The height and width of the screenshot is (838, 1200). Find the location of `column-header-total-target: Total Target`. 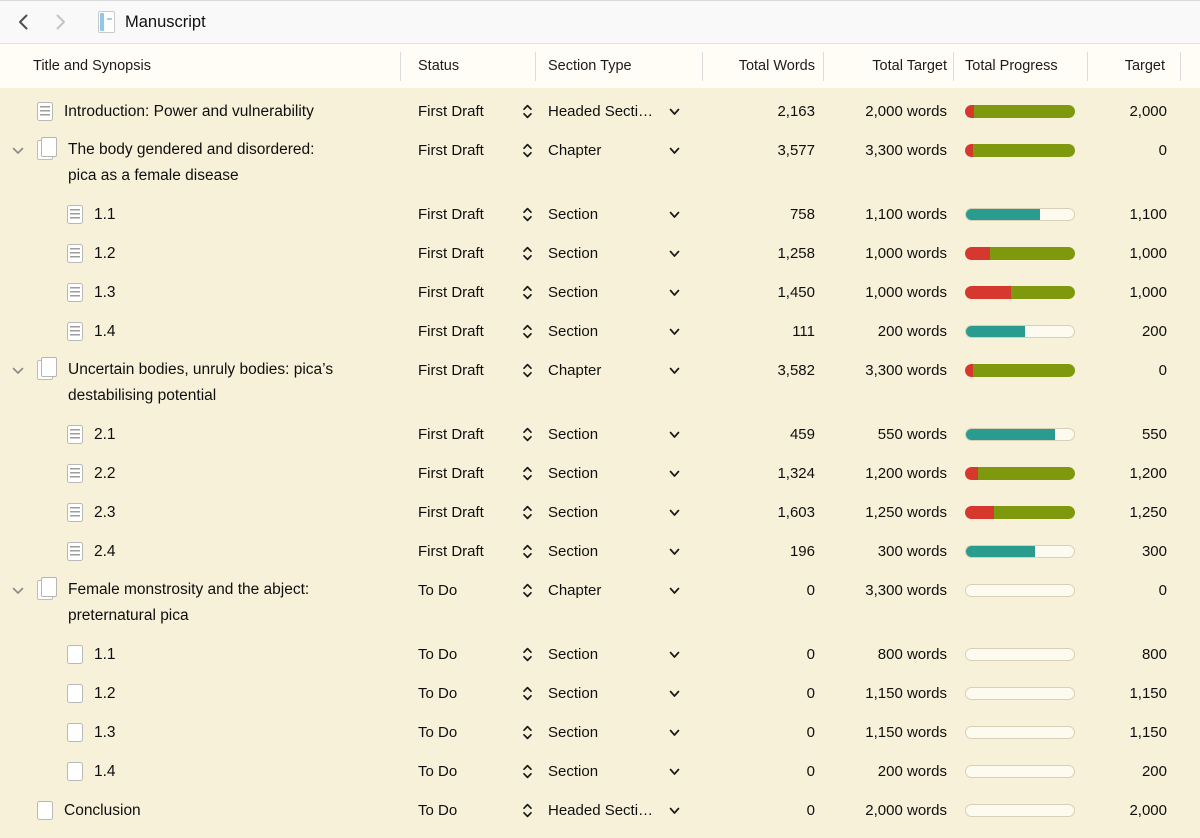

column-header-total-target: Total Target is located at coordinates (909, 66).